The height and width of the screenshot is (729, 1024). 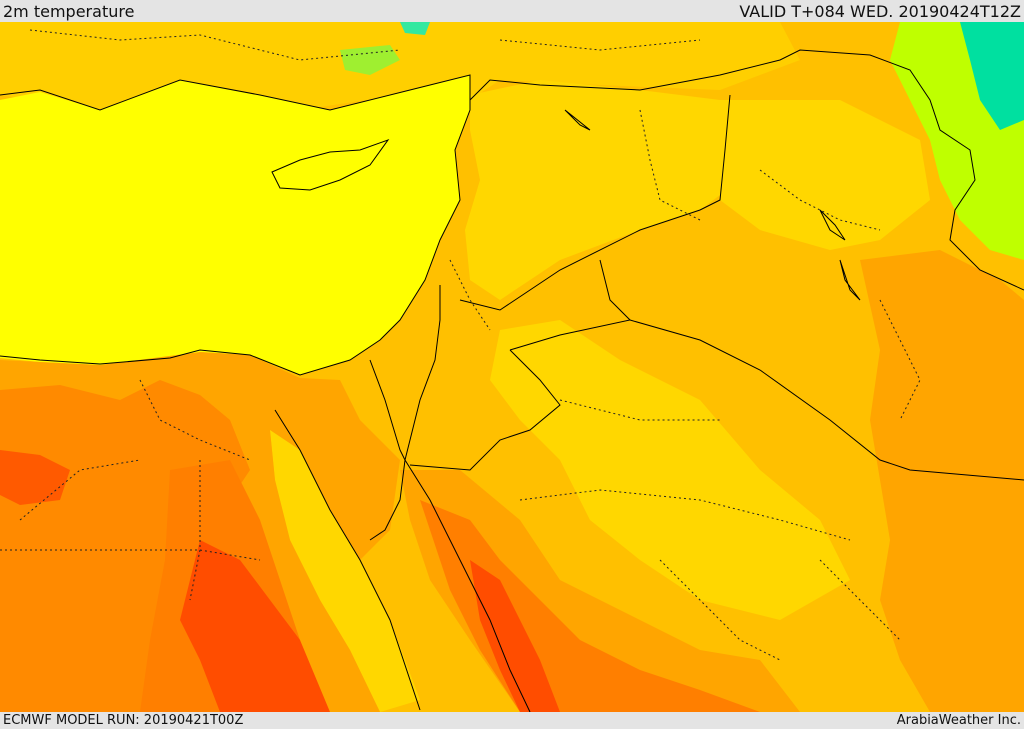 I want to click on west-egypt-red, so click(x=35, y=477).